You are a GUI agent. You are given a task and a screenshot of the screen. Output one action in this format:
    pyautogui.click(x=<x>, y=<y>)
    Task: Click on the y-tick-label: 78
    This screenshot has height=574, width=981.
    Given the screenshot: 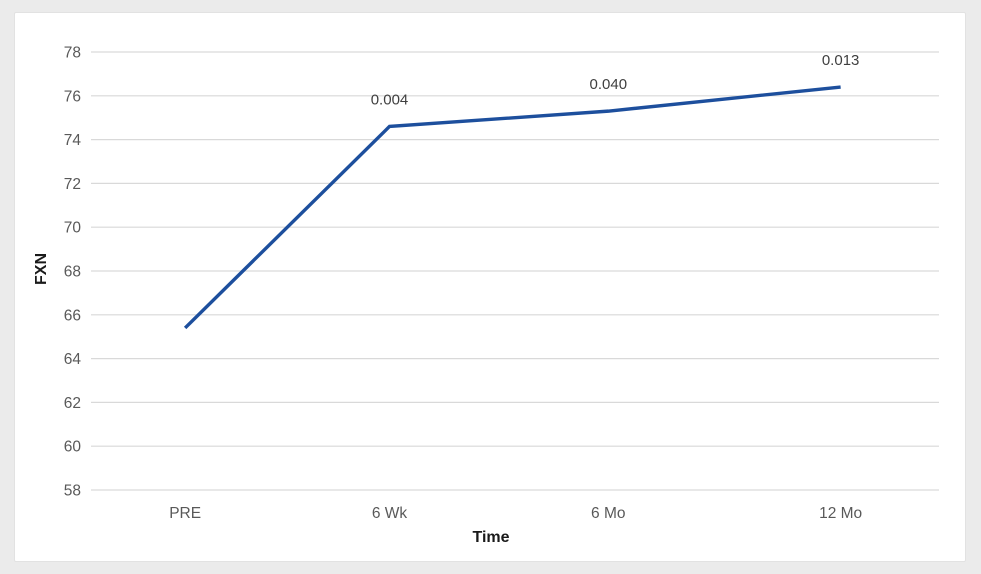 What is the action you would take?
    pyautogui.click(x=72, y=53)
    